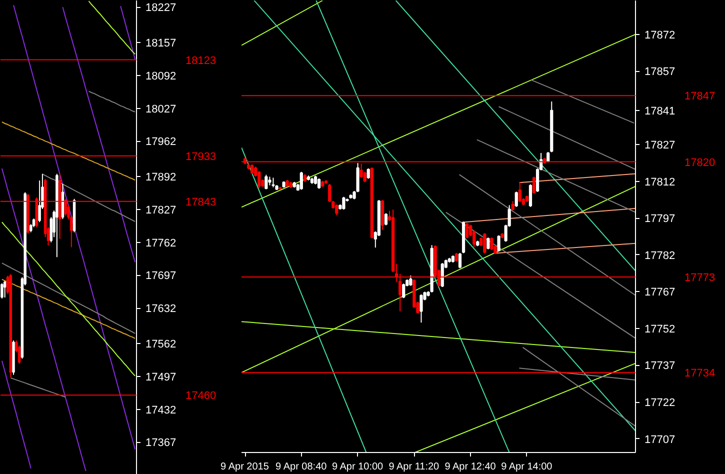 The height and width of the screenshot is (474, 725). Describe the element at coordinates (161, 243) in the screenshot. I see `y-tick-label: 17762` at that location.